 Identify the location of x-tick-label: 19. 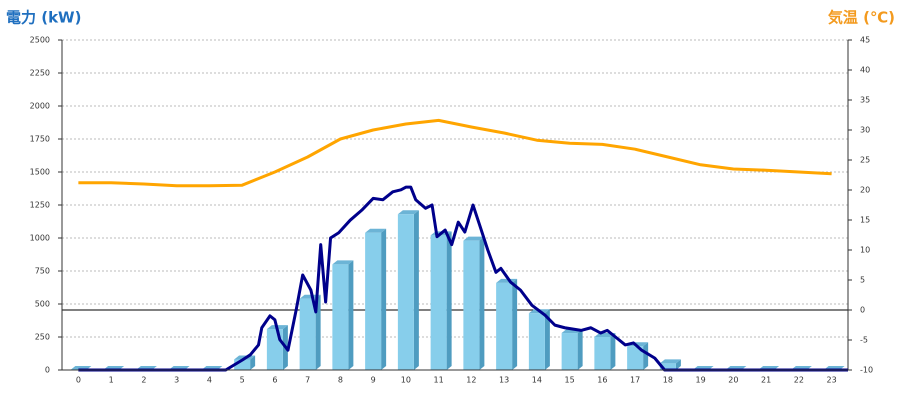
(701, 380).